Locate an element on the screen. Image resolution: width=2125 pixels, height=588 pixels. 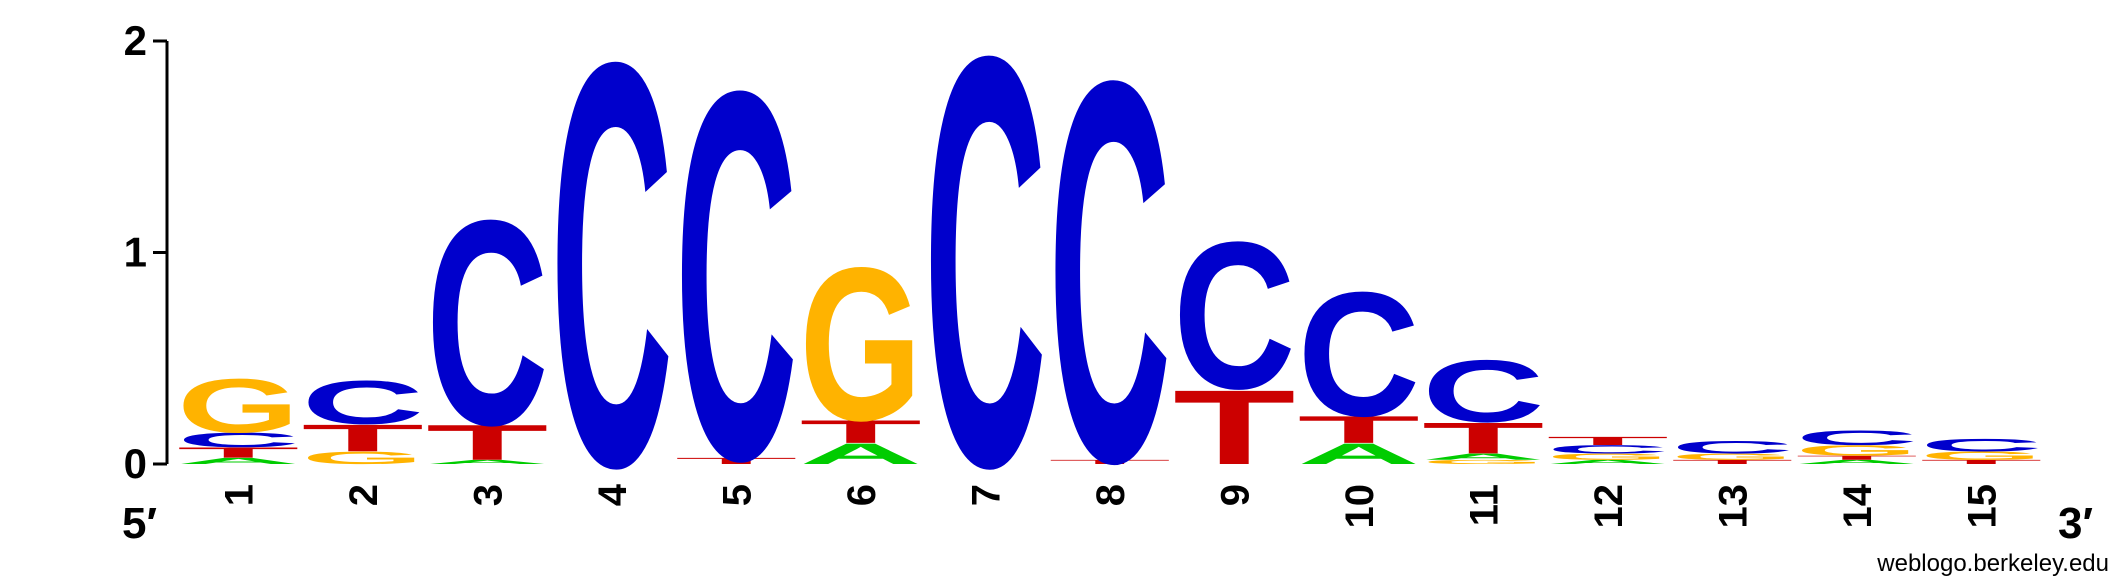
logo-column-8: TC is located at coordinates (1110, 288).